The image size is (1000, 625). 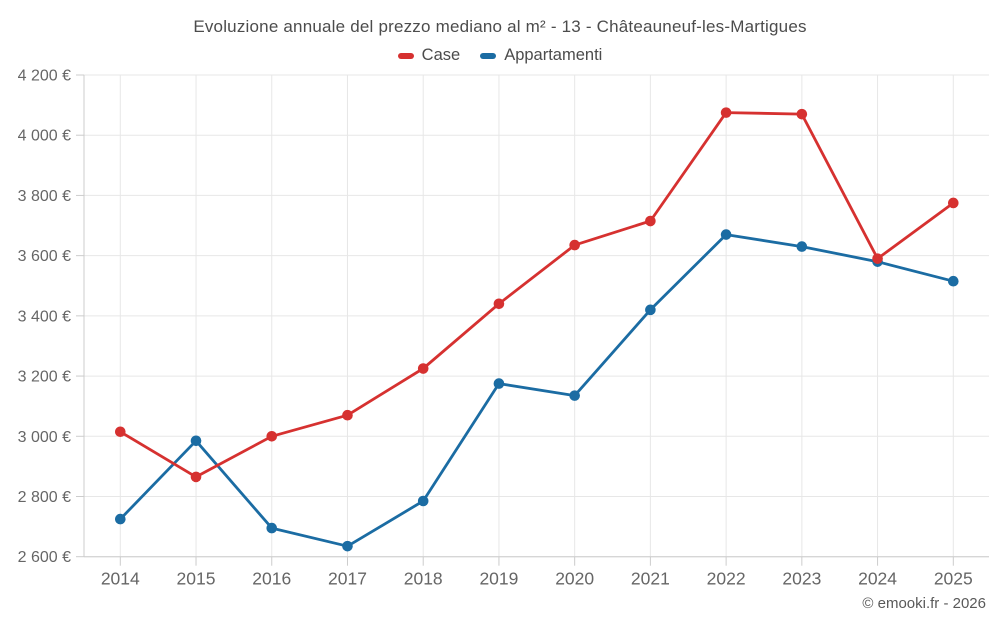 What do you see at coordinates (120, 579) in the screenshot?
I see `x-tick-label-2014: 2014` at bounding box center [120, 579].